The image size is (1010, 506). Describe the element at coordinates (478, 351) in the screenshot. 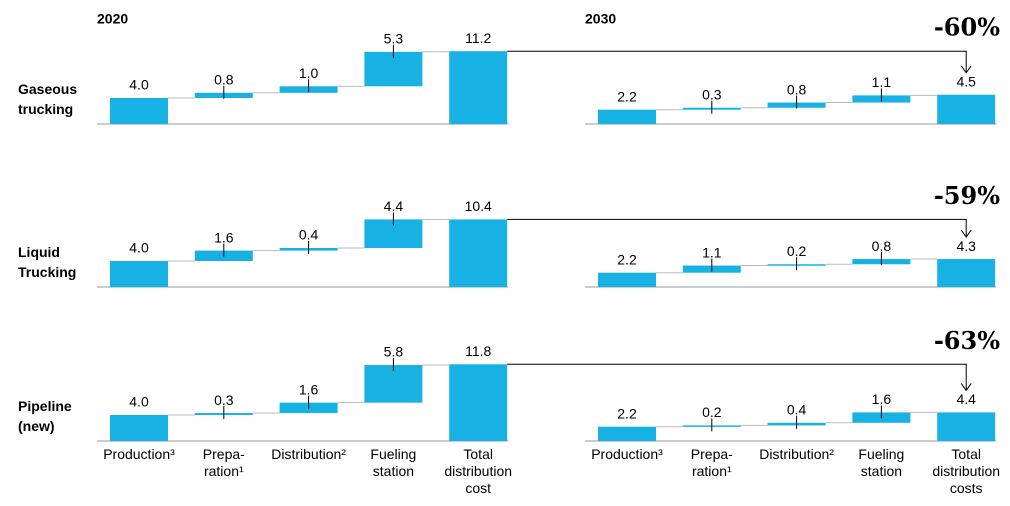

I see `value-label: 11.8` at that location.